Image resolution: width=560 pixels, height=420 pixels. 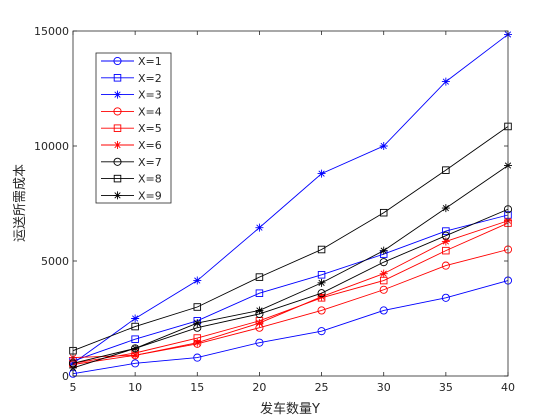 What do you see at coordinates (150, 95) in the screenshot?
I see `legend-label: X=3` at bounding box center [150, 95].